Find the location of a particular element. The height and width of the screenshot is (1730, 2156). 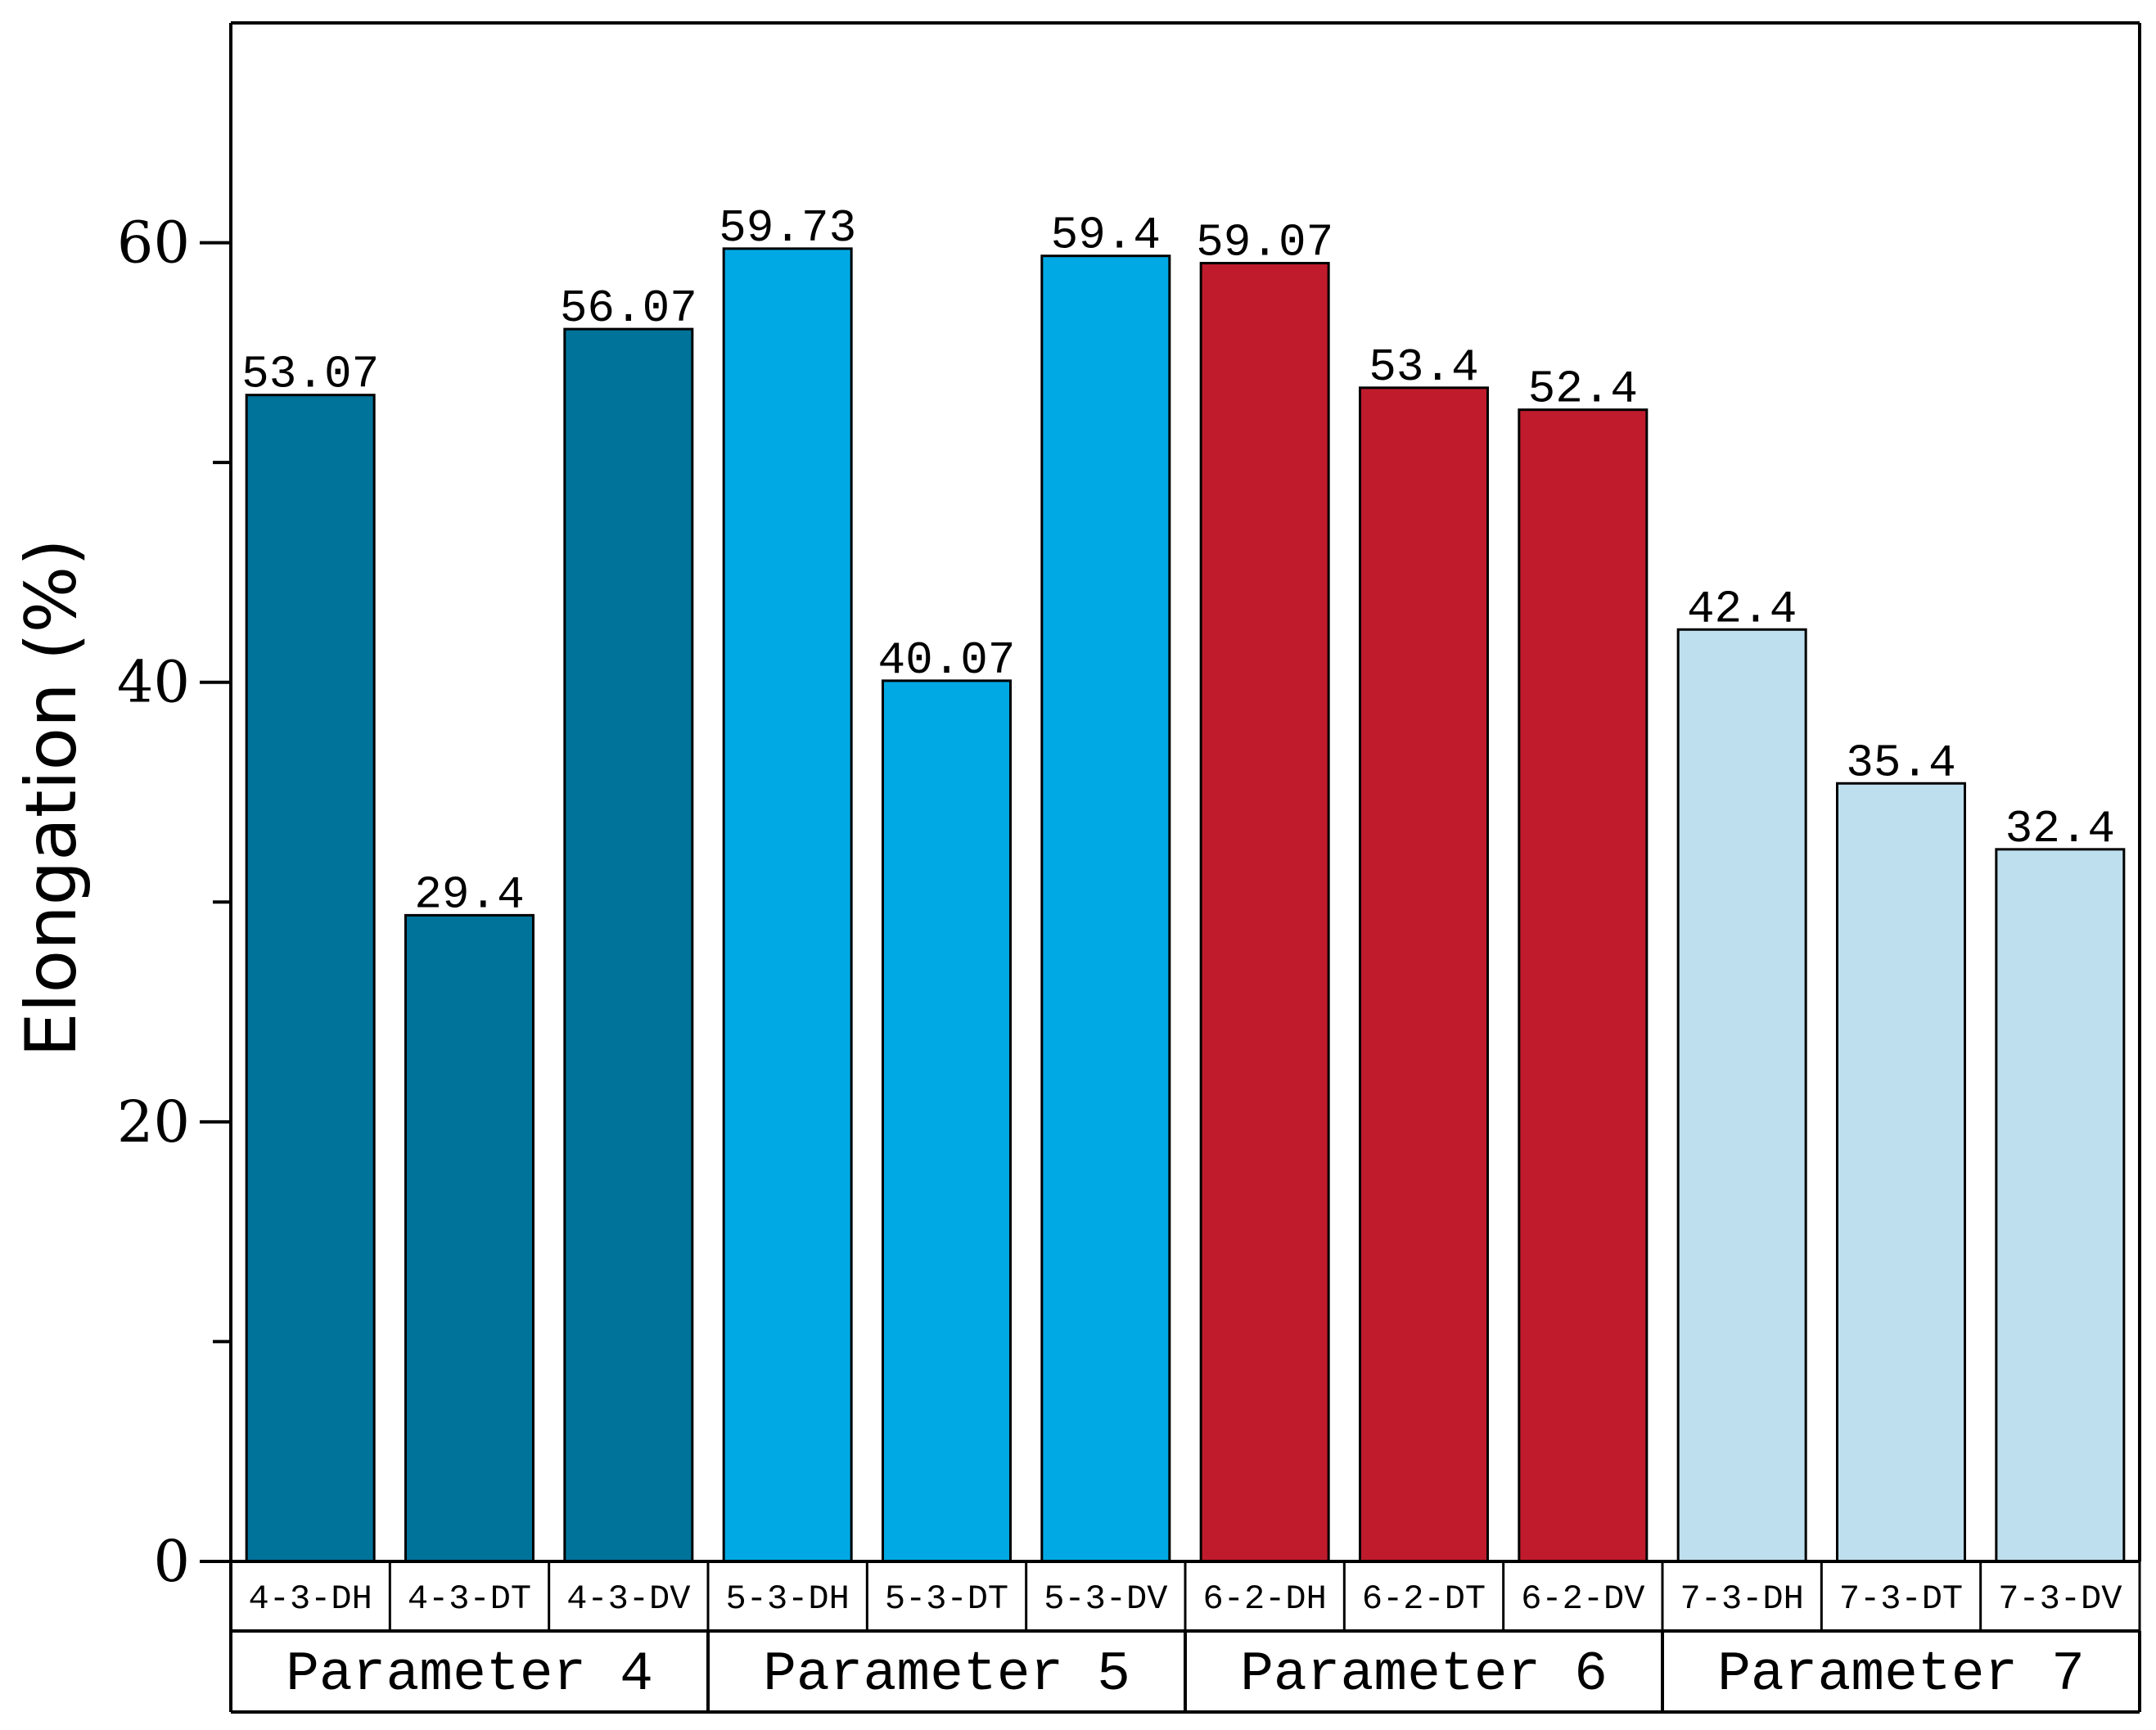

group-label-parameter-7: Parameter 7 is located at coordinates (1901, 1674).